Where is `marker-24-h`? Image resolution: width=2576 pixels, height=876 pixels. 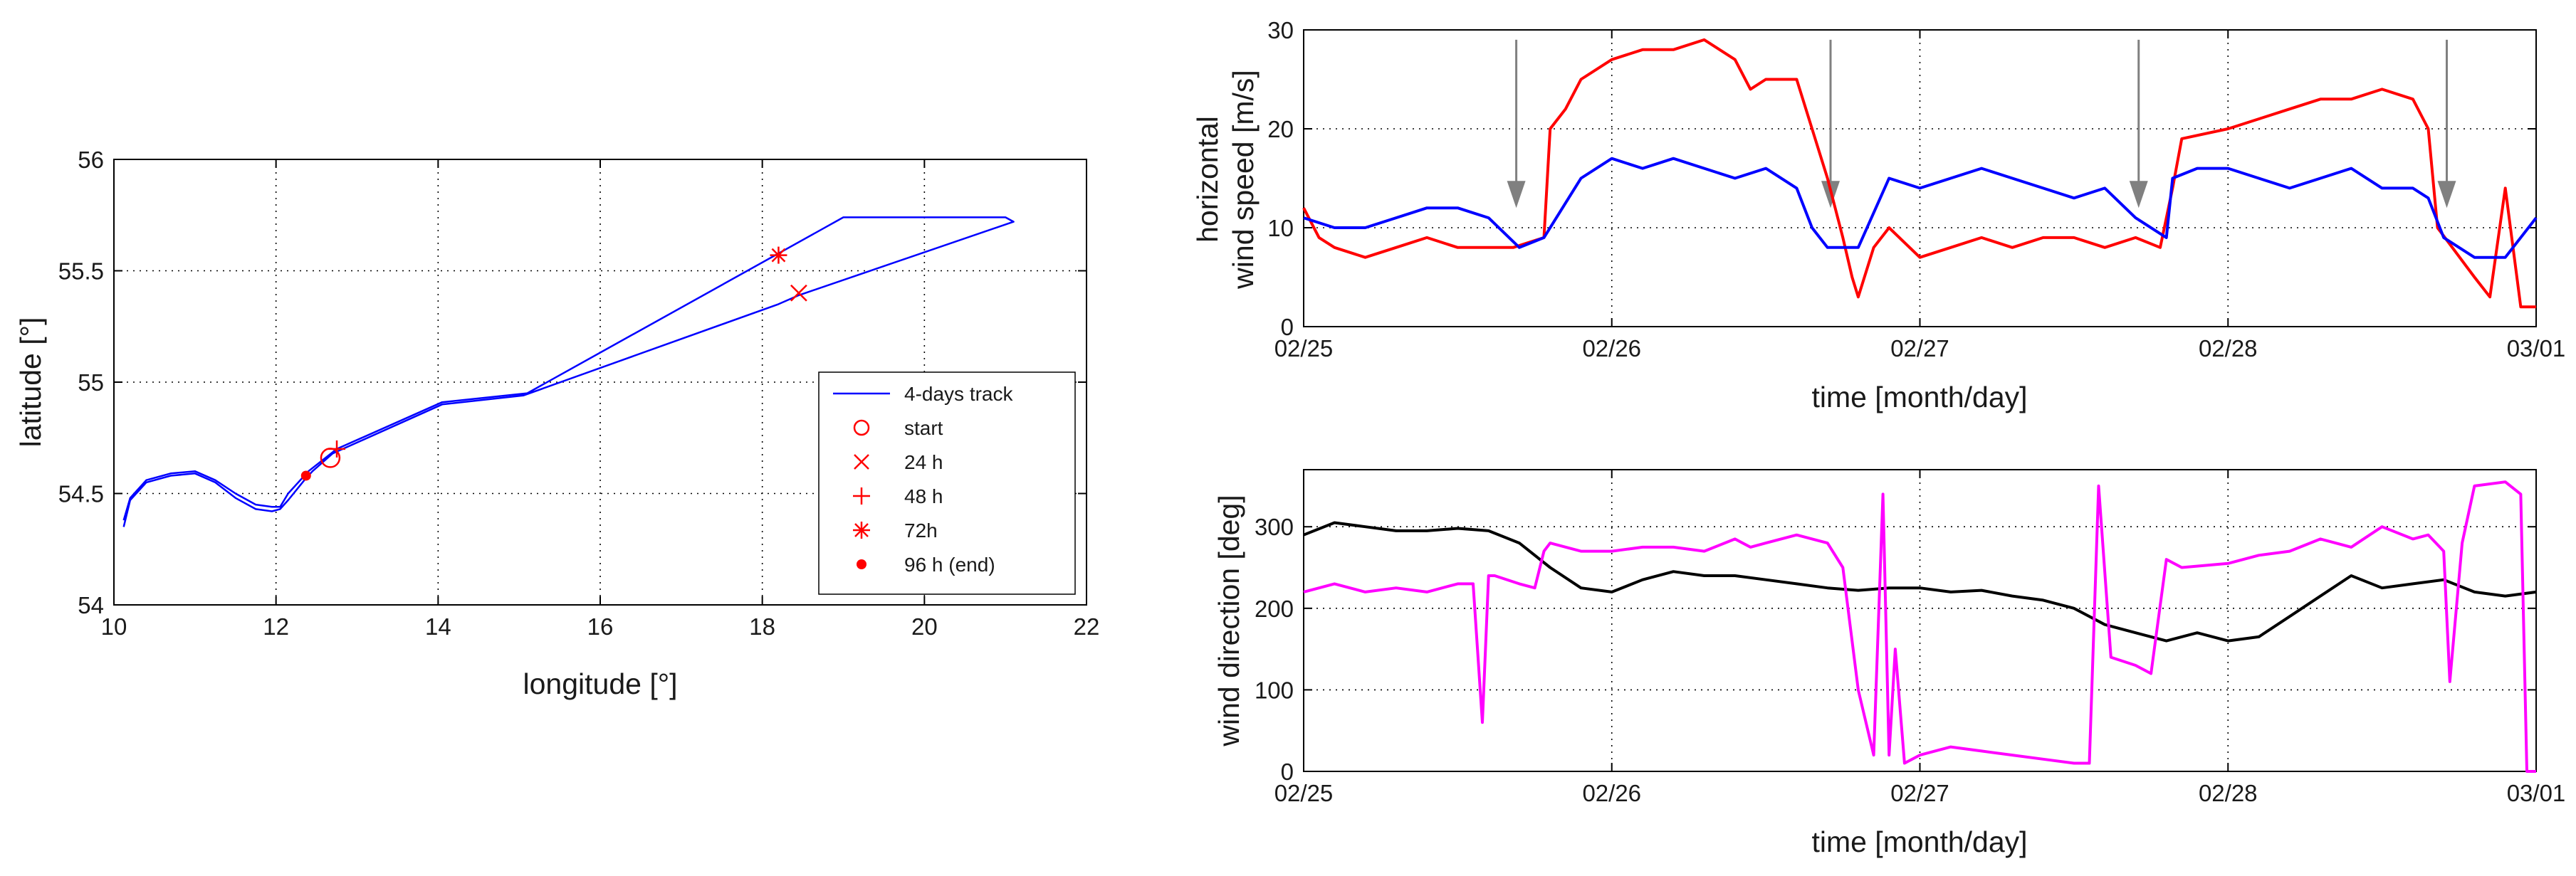 marker-24-h is located at coordinates (798, 293).